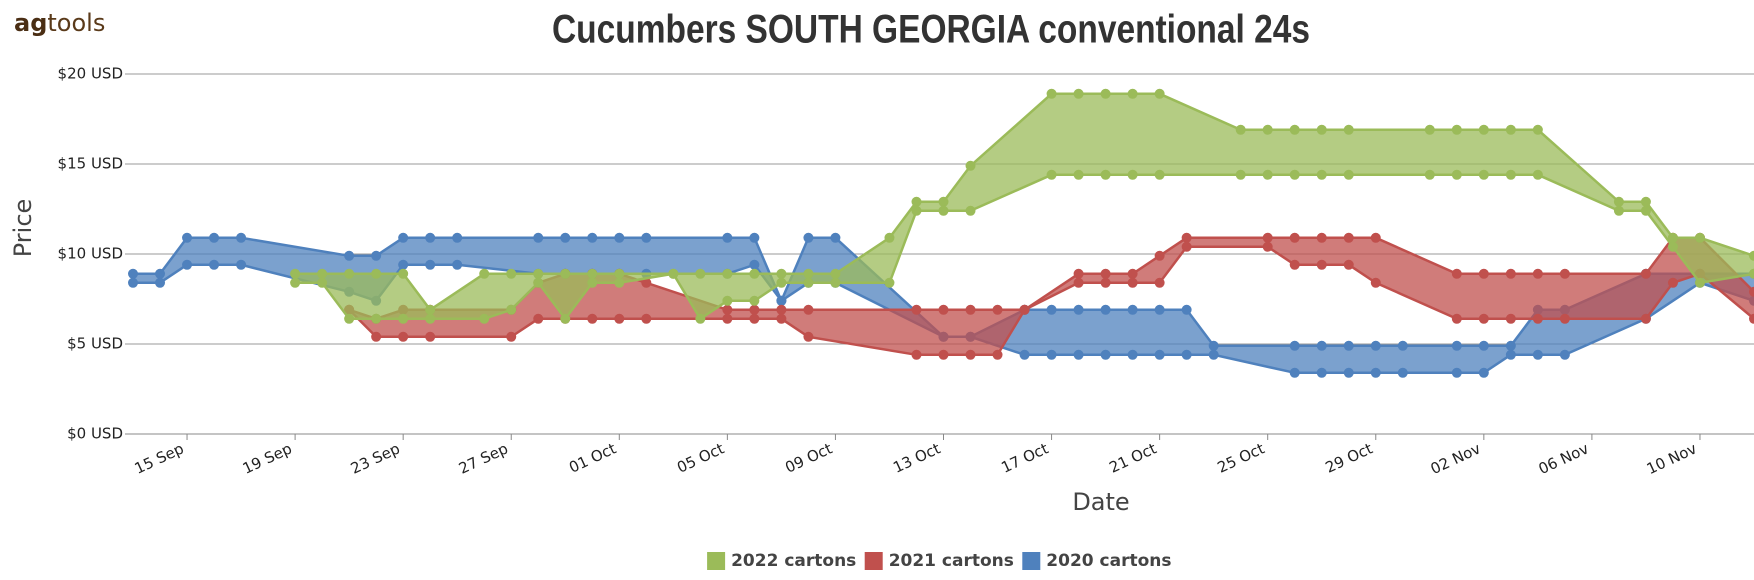 The image size is (1754, 580). Describe the element at coordinates (700, 457) in the screenshot. I see `x-tick-label: 05 Oct` at that location.